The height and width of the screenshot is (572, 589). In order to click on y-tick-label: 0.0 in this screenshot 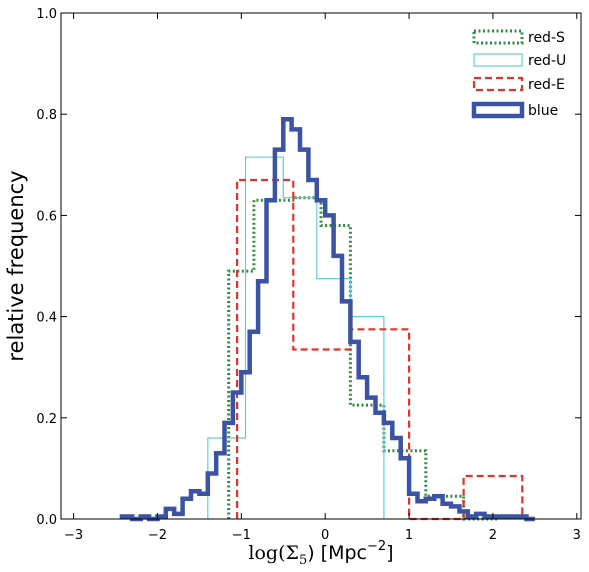, I will do `click(46, 520)`.